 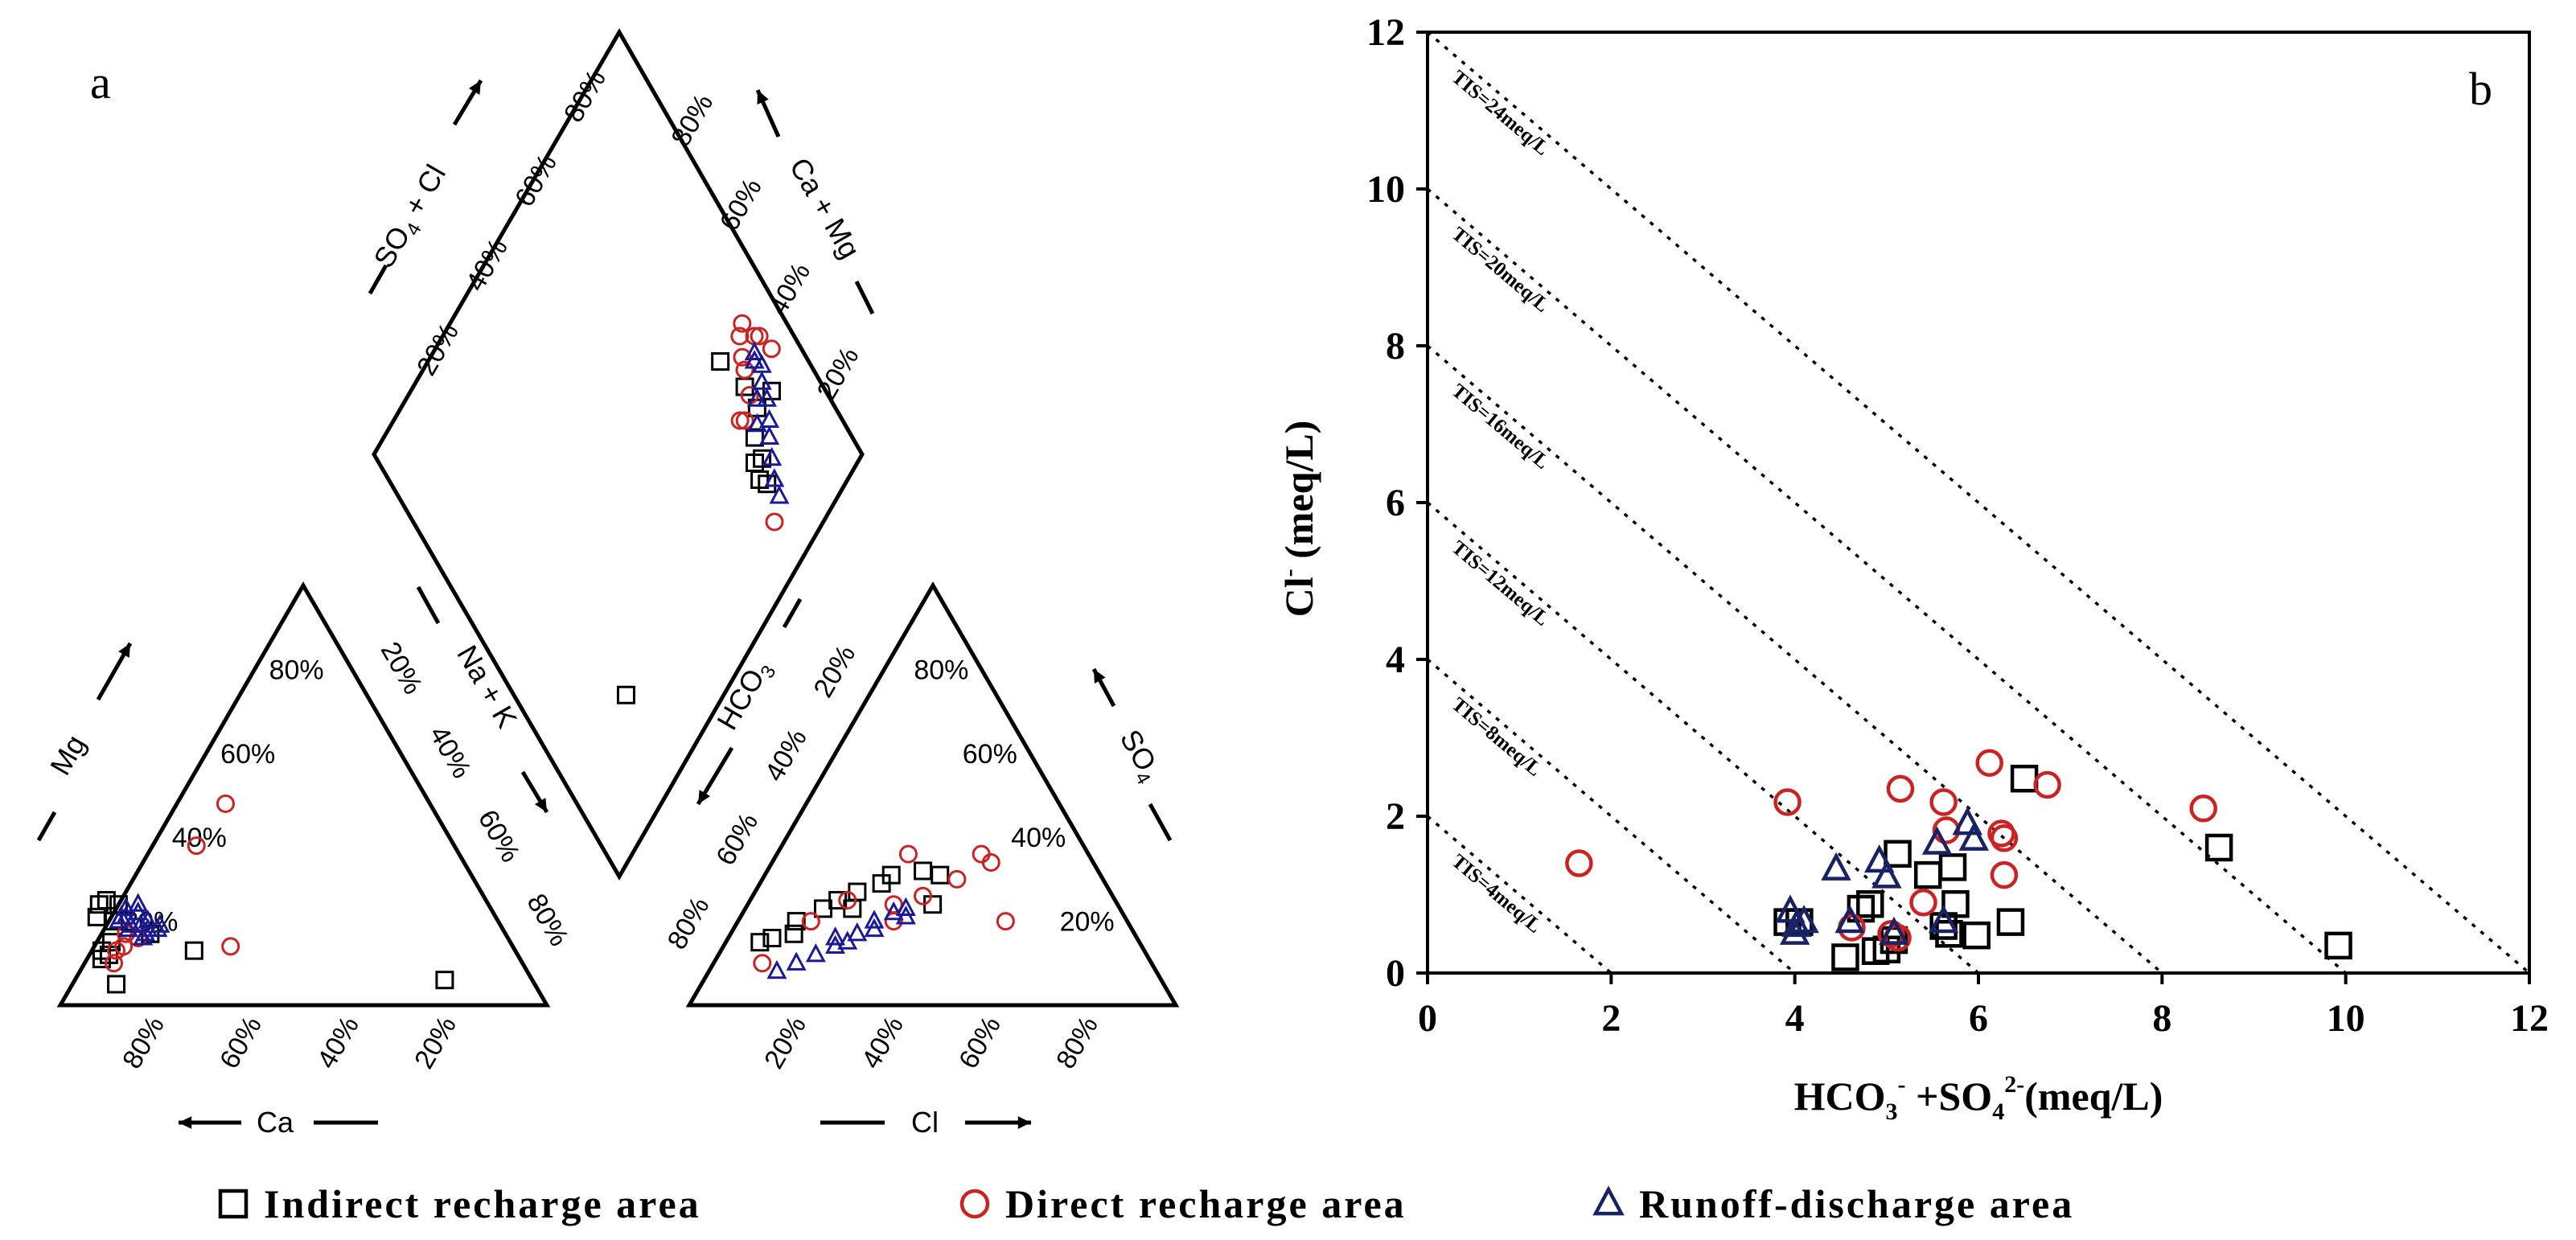 What do you see at coordinates (275, 1122) in the screenshot?
I see `axis-title-ca: Ca` at bounding box center [275, 1122].